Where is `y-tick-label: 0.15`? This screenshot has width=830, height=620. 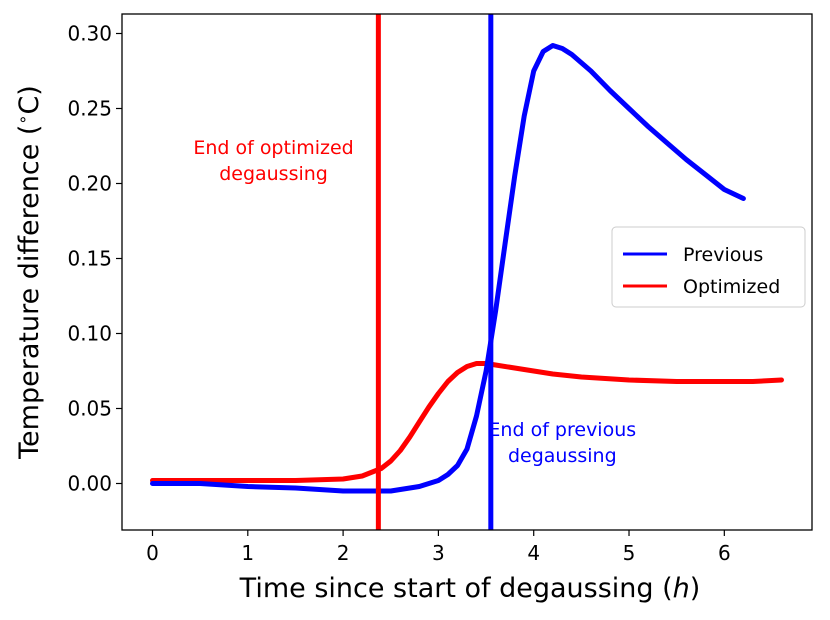
y-tick-label: 0.15 is located at coordinates (89, 259).